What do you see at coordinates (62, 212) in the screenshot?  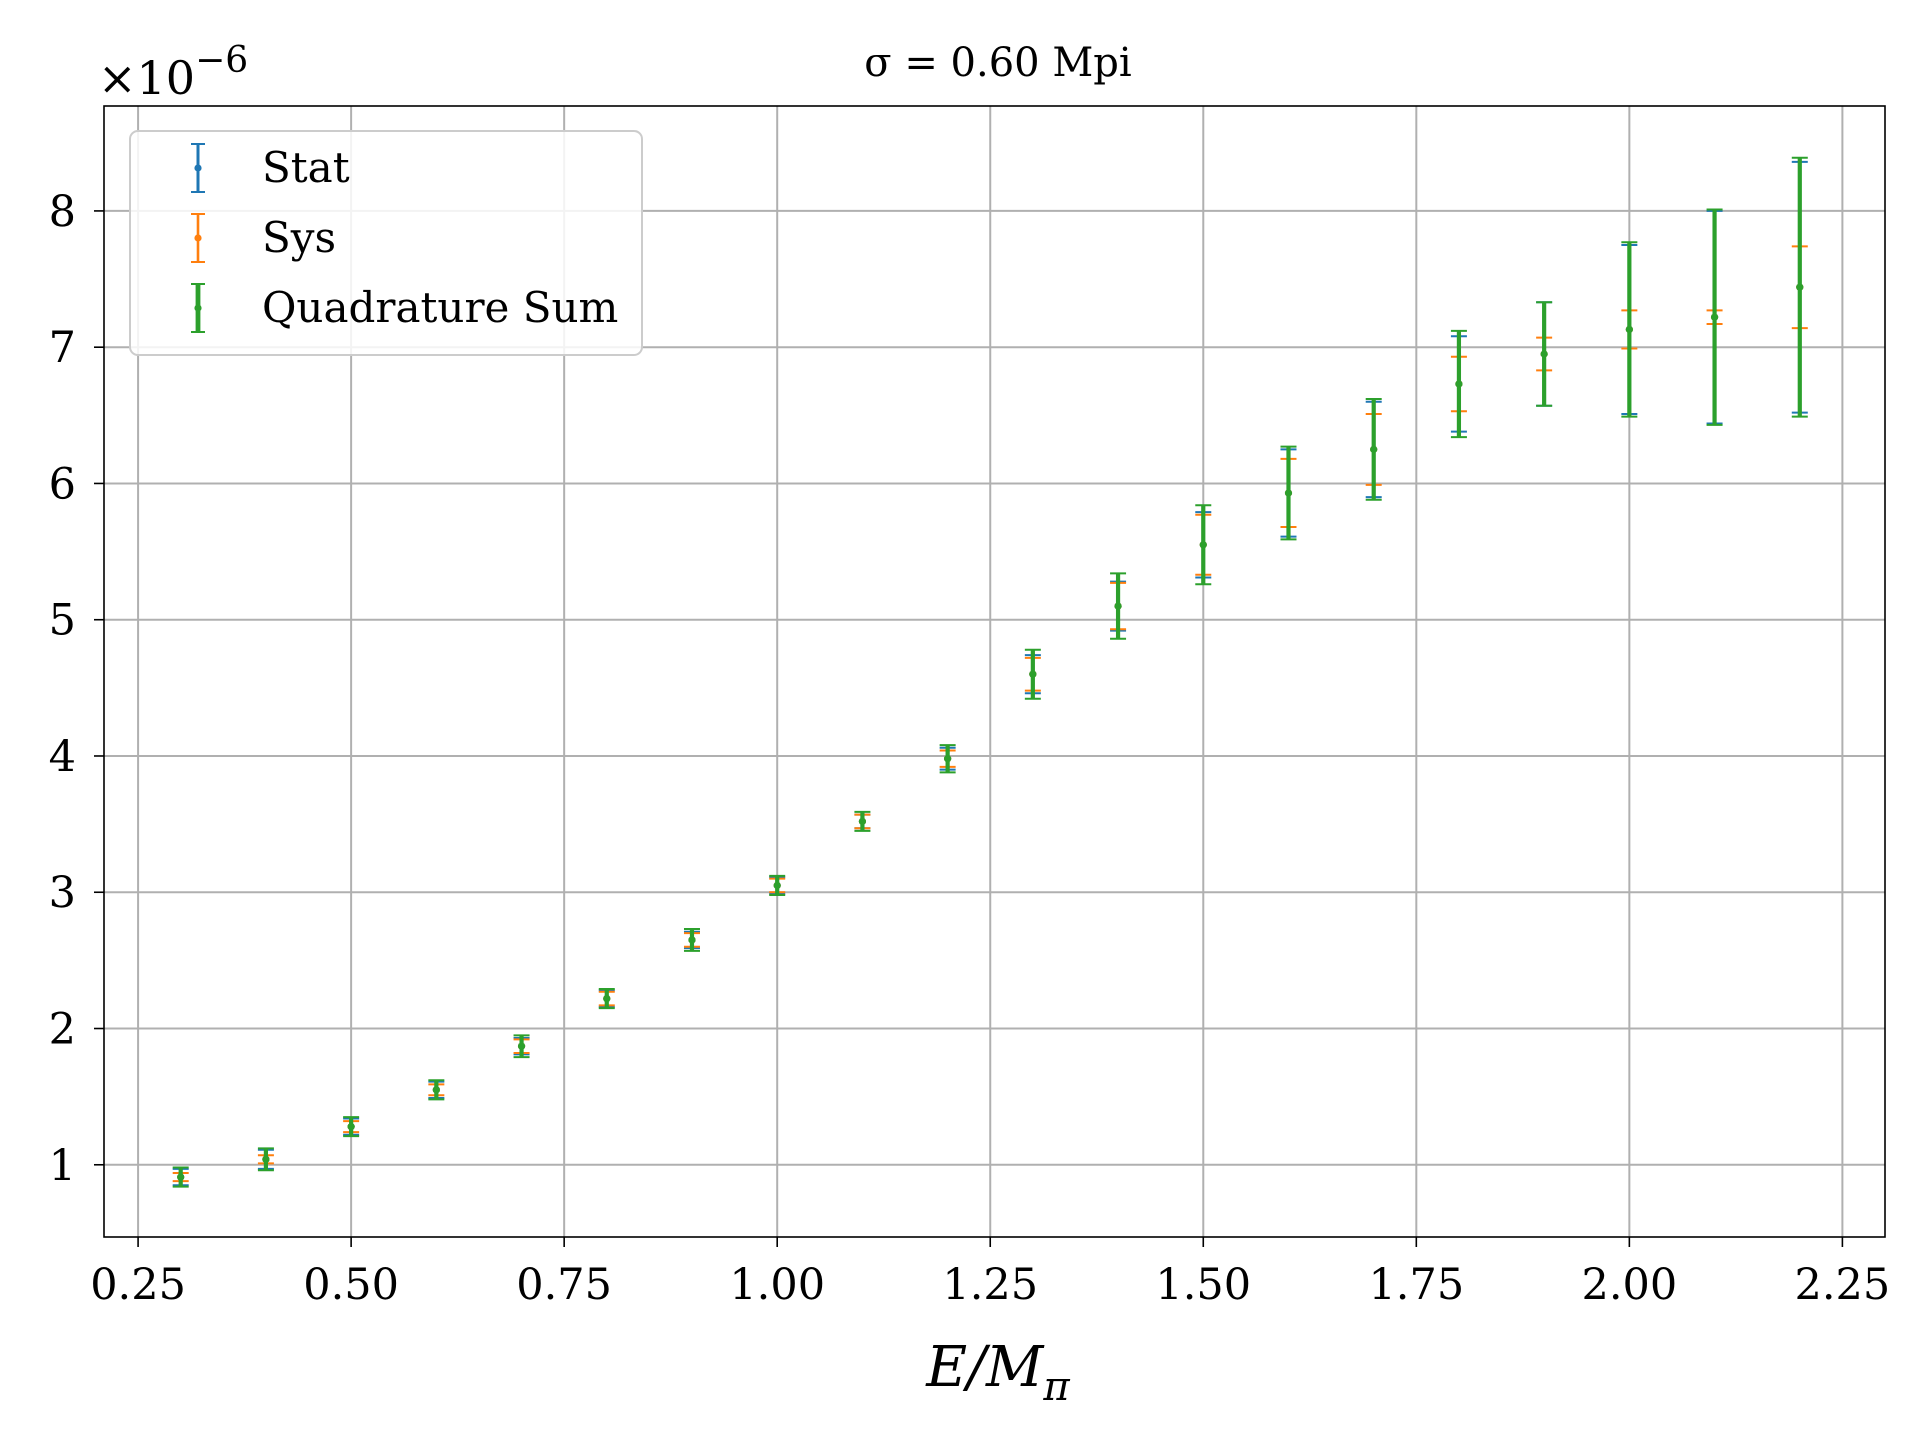 I see `y-tick-label: 8` at bounding box center [62, 212].